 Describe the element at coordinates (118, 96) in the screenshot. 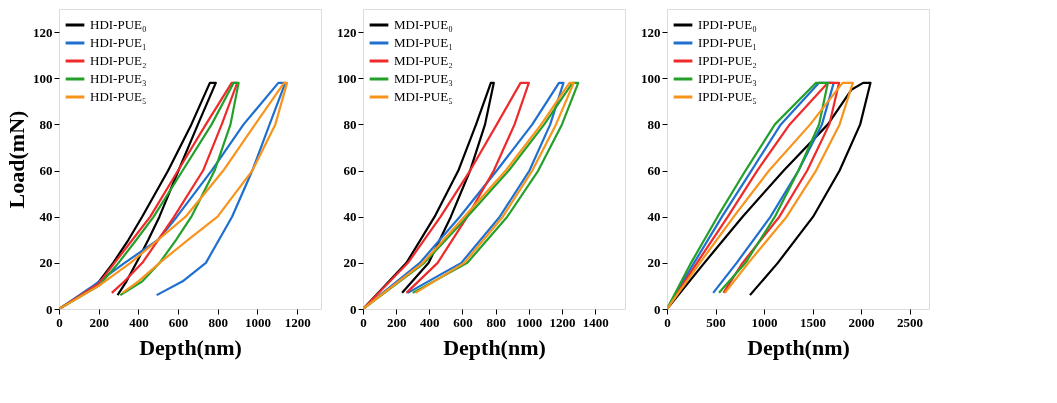

I see `legend-label: HDI-PUE₅` at that location.